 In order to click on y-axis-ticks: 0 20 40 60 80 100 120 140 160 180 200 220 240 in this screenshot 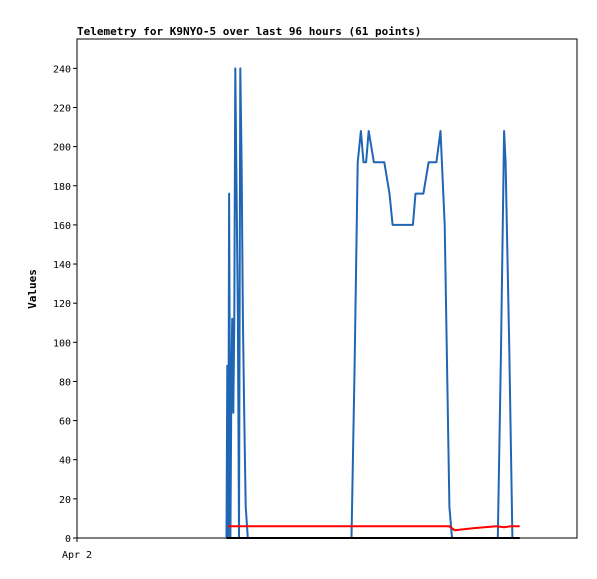, I will do `click(65, 304)`.